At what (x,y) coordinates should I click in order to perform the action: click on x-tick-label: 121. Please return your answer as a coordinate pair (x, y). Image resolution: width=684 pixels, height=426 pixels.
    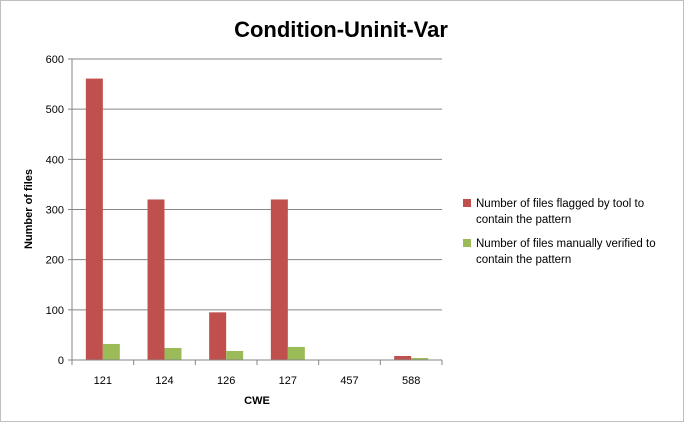
    Looking at the image, I should click on (103, 381).